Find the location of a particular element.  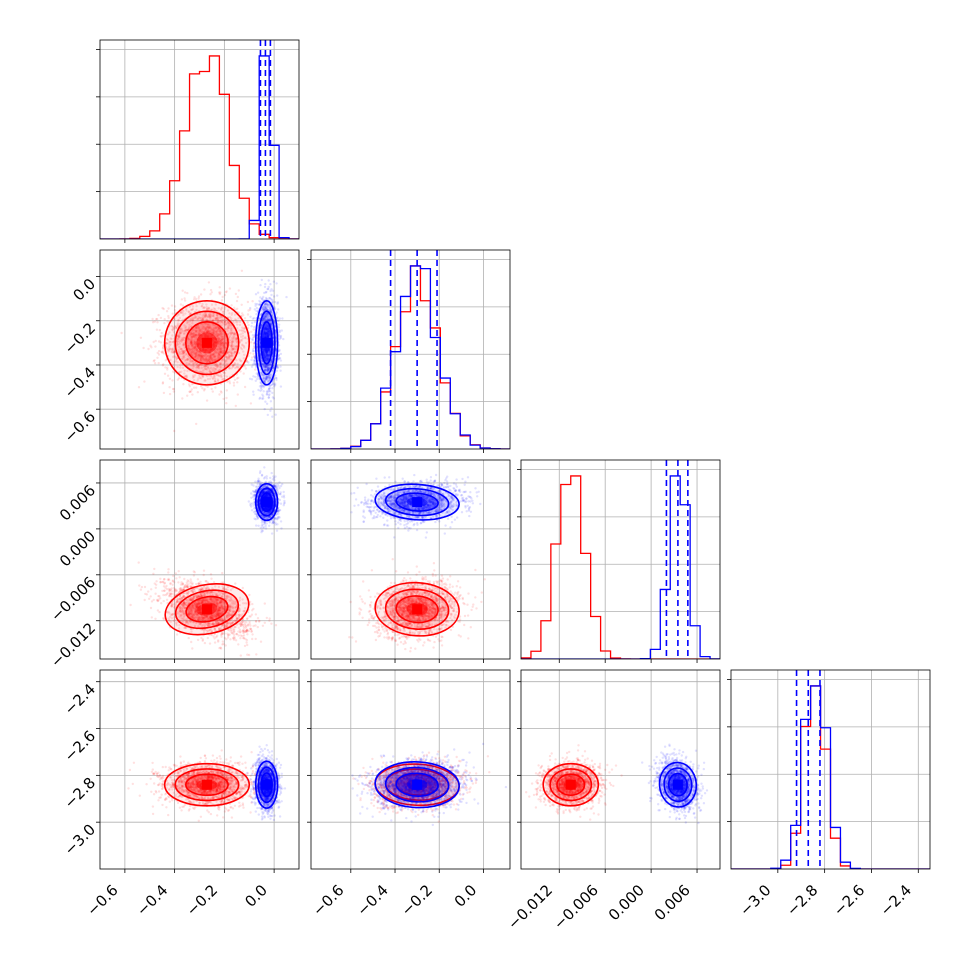

panel-content is located at coordinates (207, 561).